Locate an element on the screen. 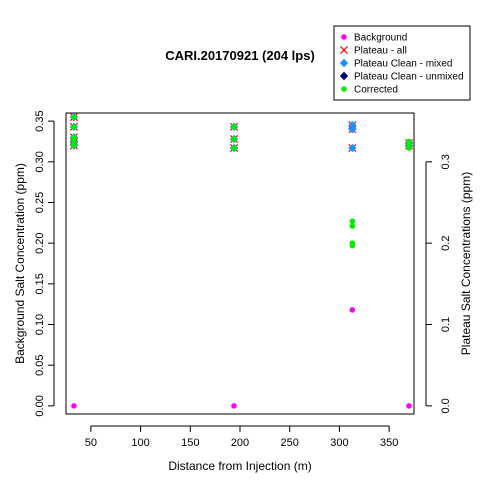 The height and width of the screenshot is (485, 480). x-tick-label: 150 is located at coordinates (190, 443).